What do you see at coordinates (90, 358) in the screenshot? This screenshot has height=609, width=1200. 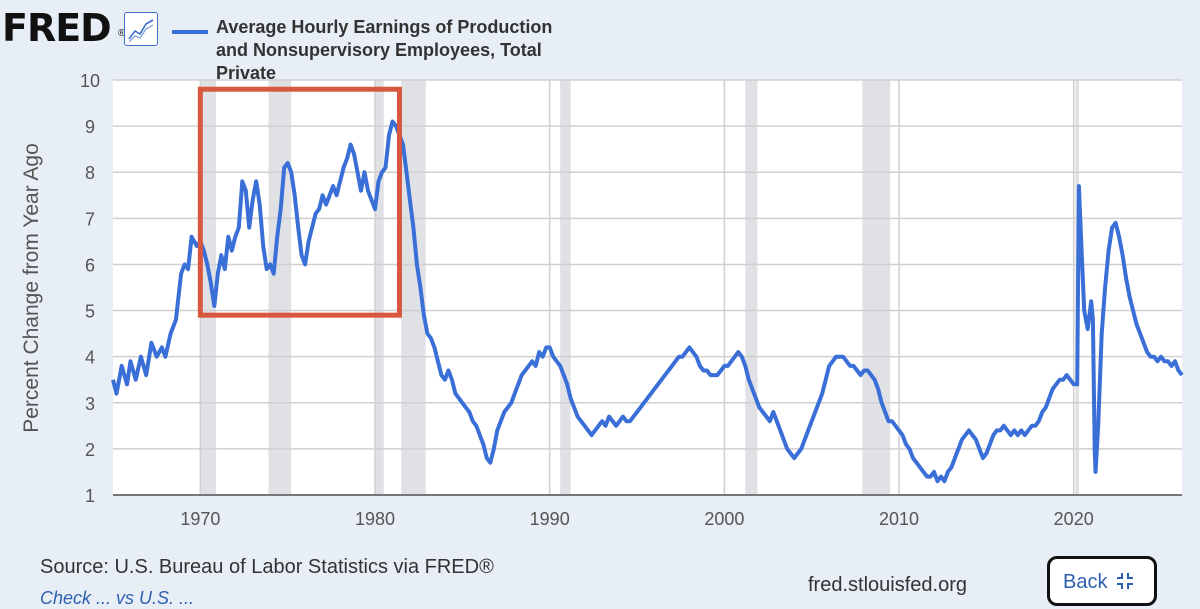 I see `y-tick-label: 4` at bounding box center [90, 358].